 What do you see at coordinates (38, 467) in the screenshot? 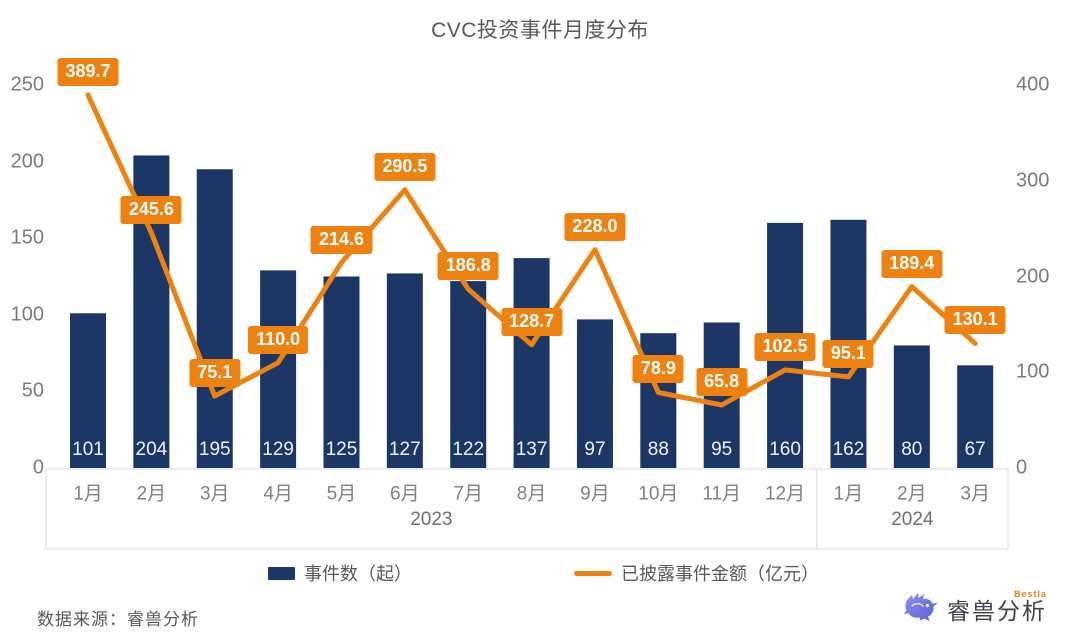
I see `y-axis-tick-left: 0` at bounding box center [38, 467].